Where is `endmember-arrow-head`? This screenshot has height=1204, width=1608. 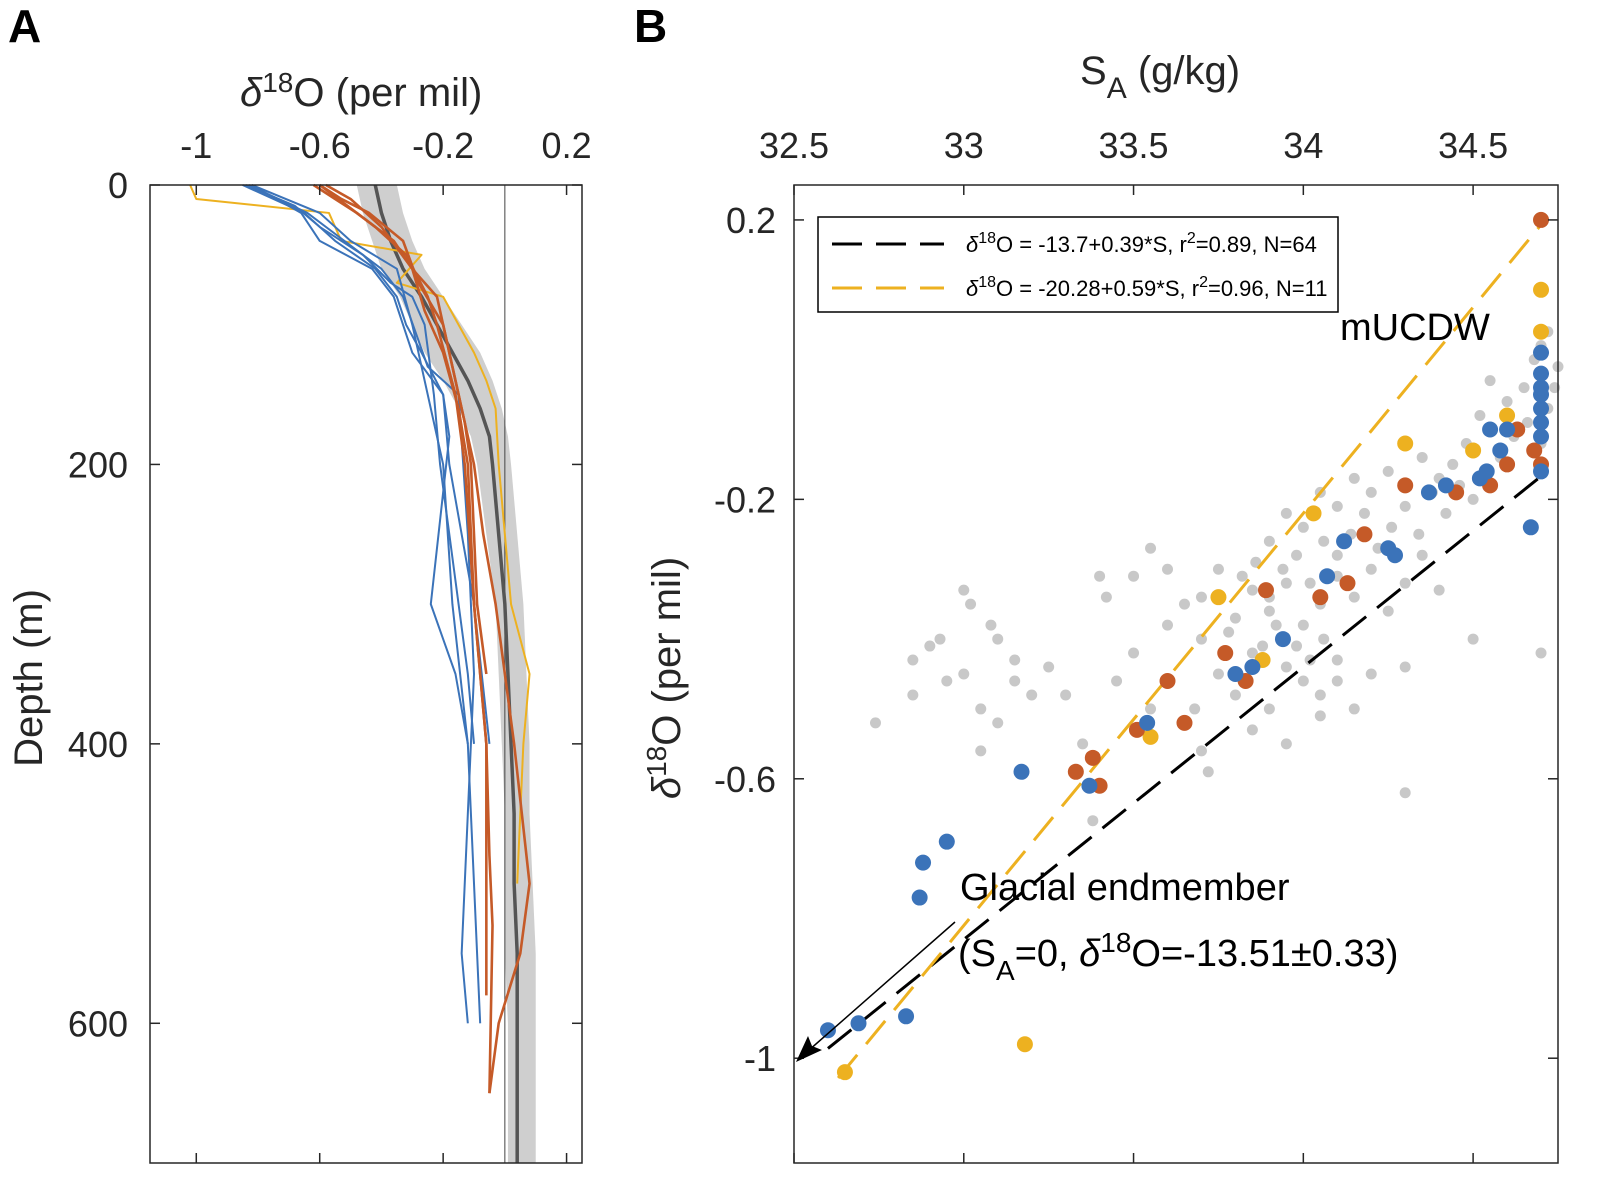
endmember-arrow-head is located at coordinates (809, 1049).